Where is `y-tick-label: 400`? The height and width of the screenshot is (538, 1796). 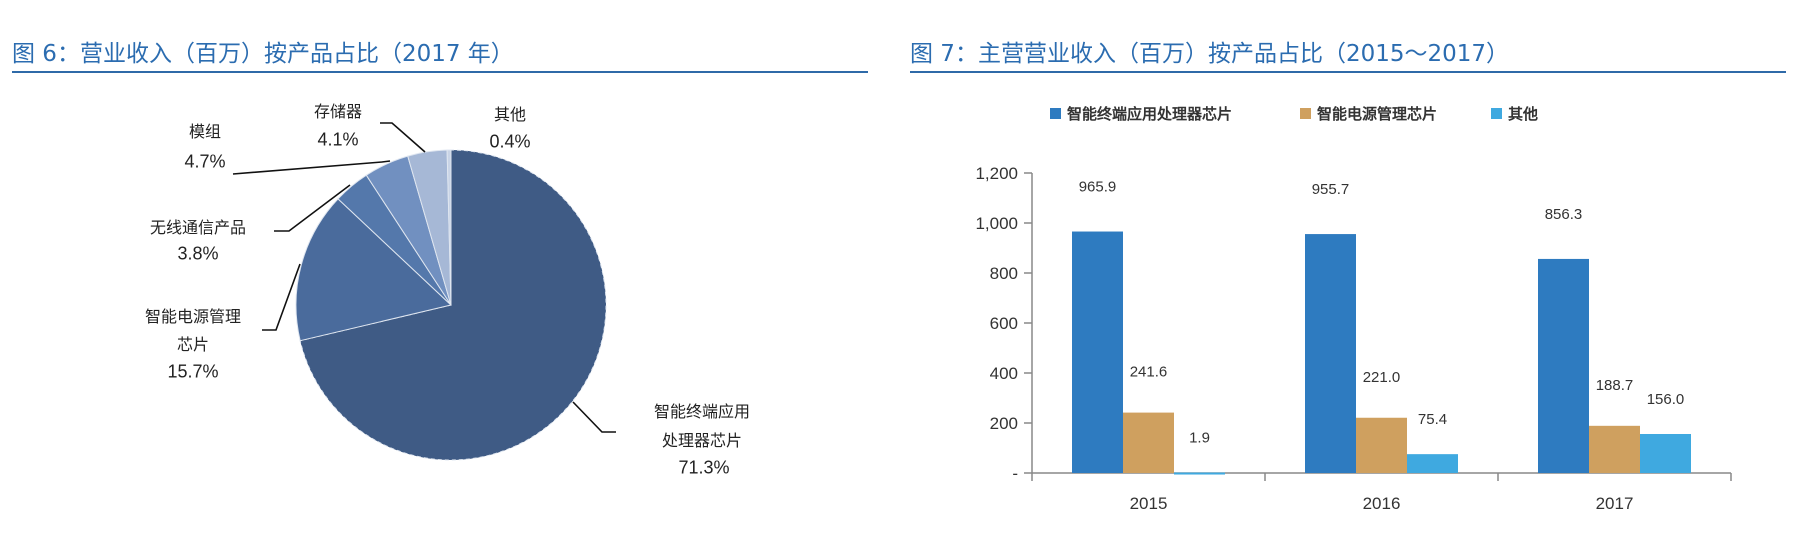 y-tick-label: 400 is located at coordinates (1004, 373).